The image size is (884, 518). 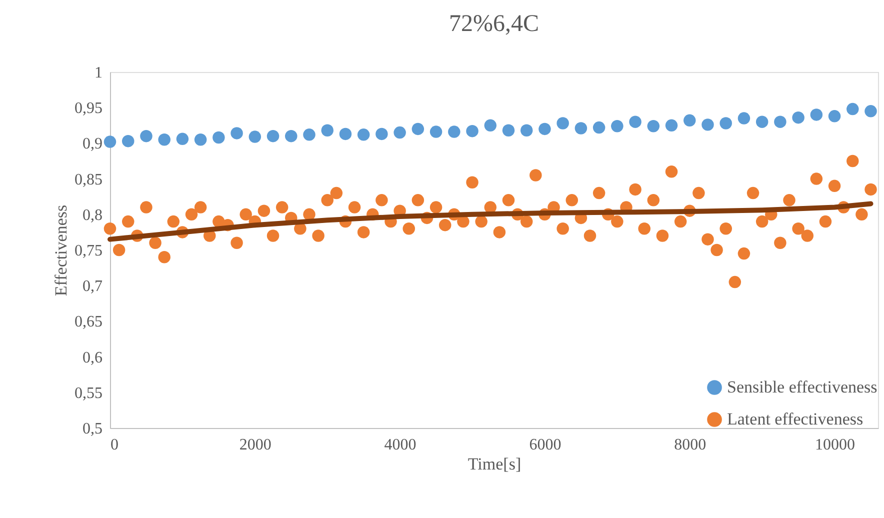 I want to click on y-tick-label: 0,65, so click(x=88, y=322).